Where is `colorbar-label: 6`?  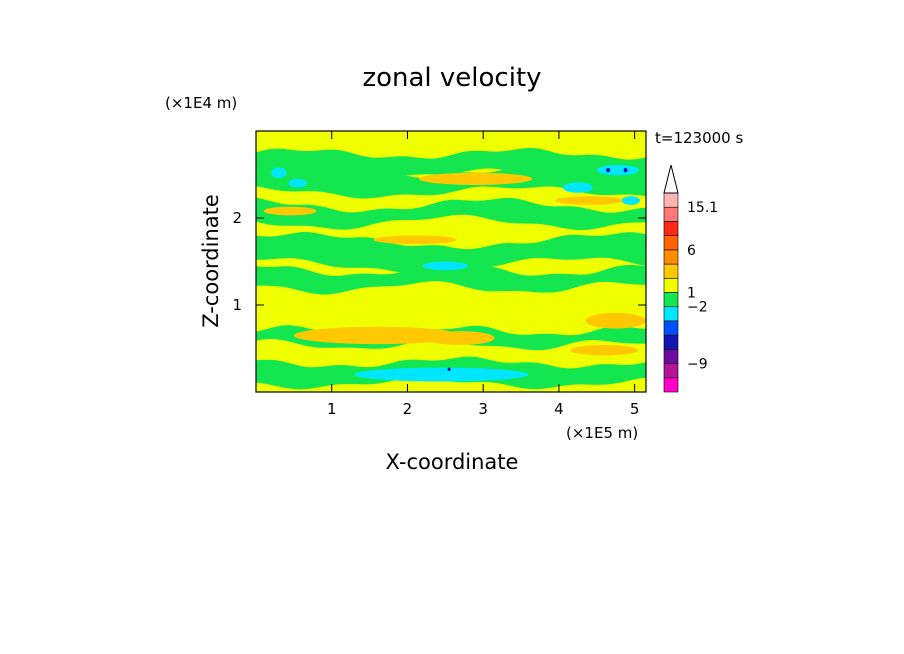 colorbar-label: 6 is located at coordinates (691, 251).